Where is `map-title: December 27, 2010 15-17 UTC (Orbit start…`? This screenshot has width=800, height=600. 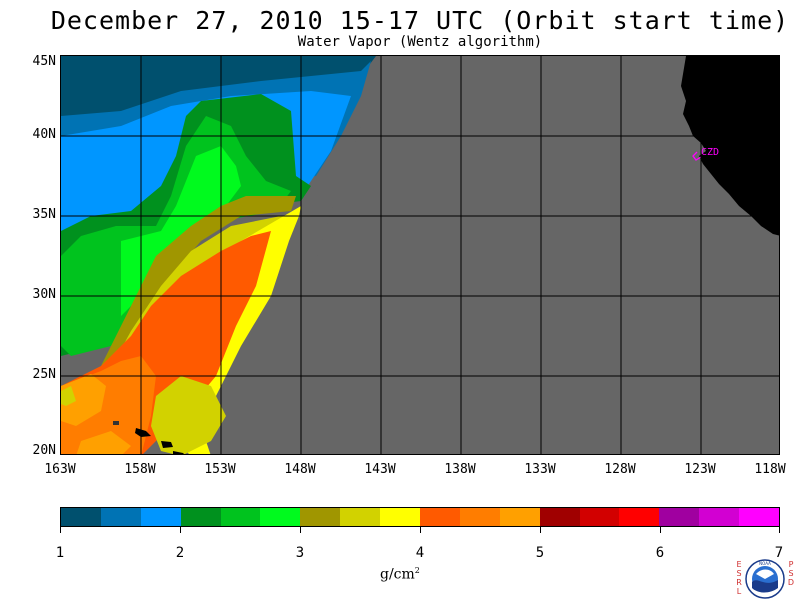 map-title: December 27, 2010 15-17 UTC (Orbit start… is located at coordinates (420, 20).